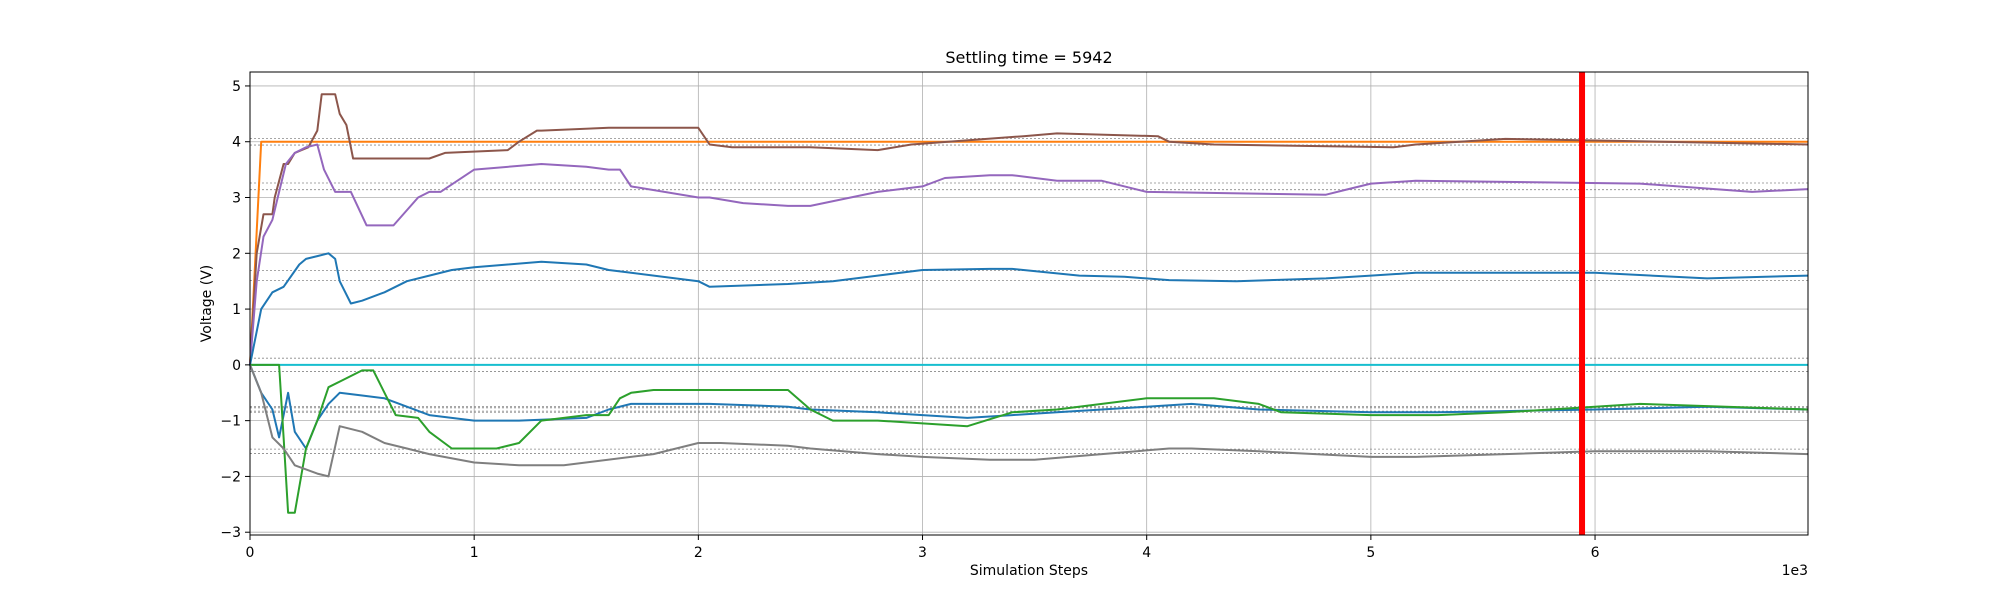 The width and height of the screenshot is (2000, 600). I want to click on x-axis-label: Simulation Steps, so click(1029, 571).